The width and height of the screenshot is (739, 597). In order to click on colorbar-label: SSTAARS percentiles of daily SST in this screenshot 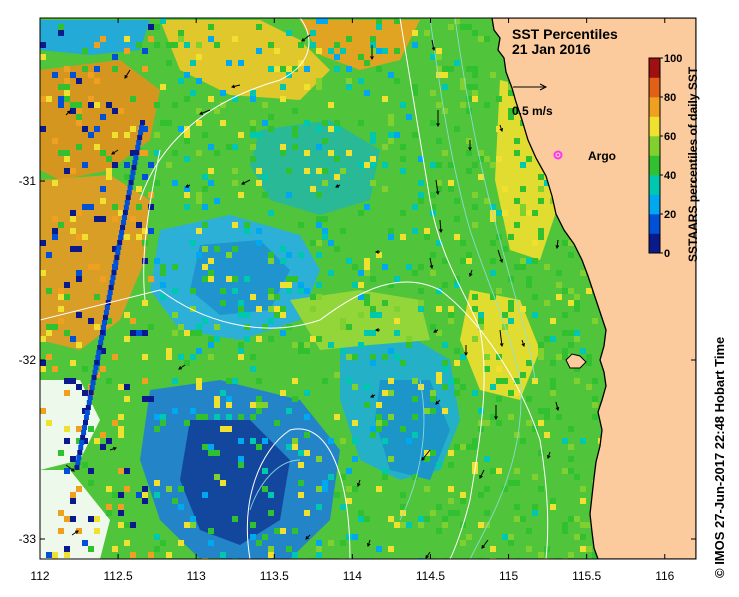, I will do `click(693, 164)`.